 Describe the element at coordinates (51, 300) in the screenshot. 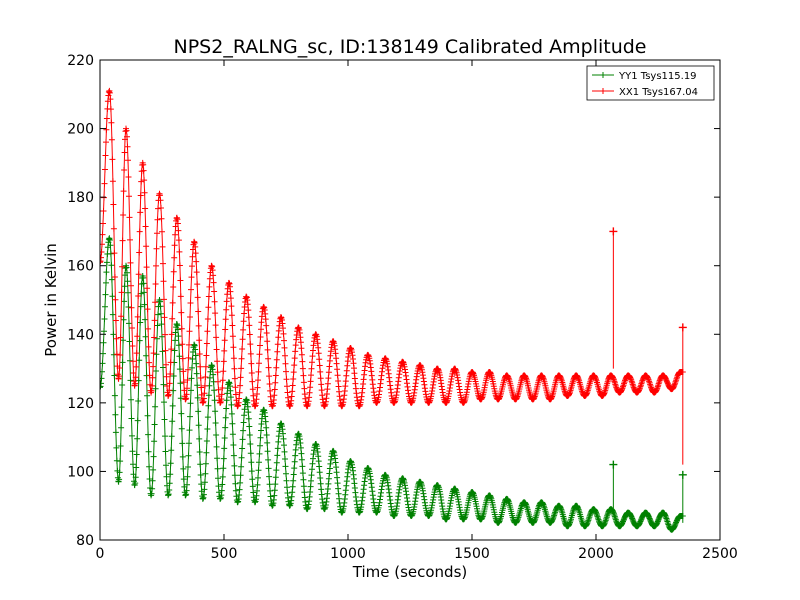

I see `y-axis-label: Power in Kelvin` at that location.